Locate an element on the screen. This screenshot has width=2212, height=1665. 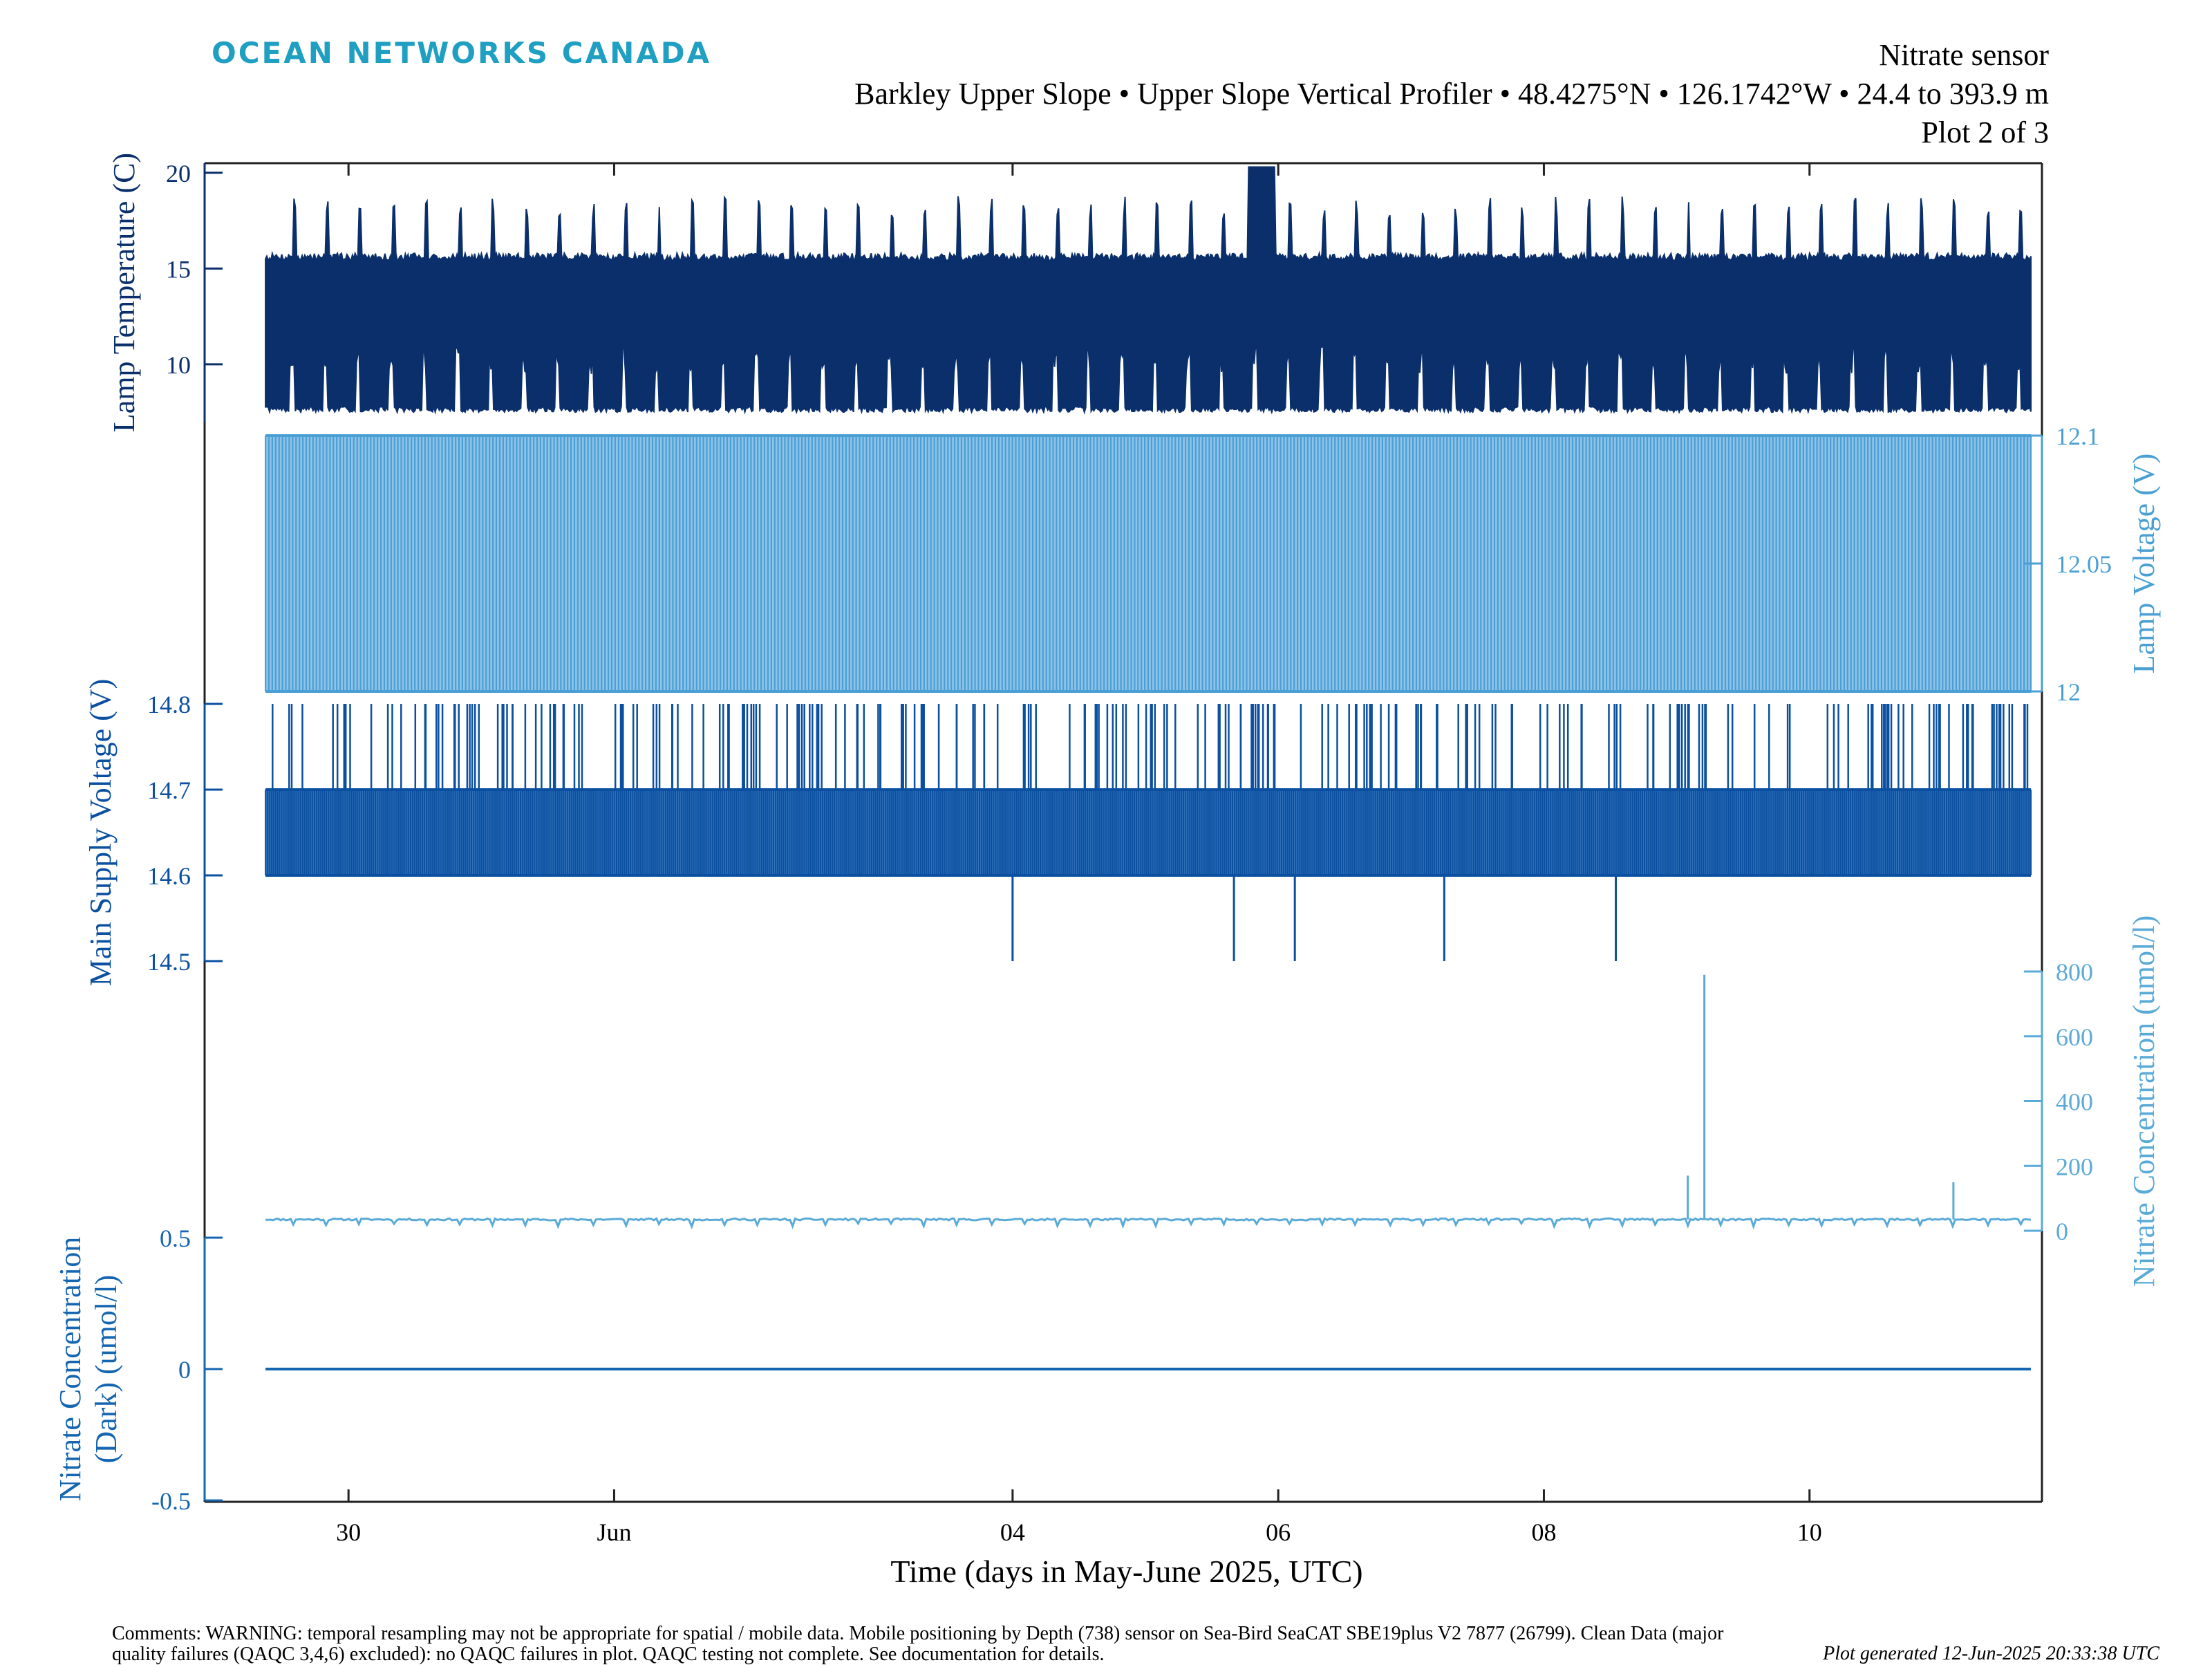
x-tick-label: 10 is located at coordinates (1810, 1532).